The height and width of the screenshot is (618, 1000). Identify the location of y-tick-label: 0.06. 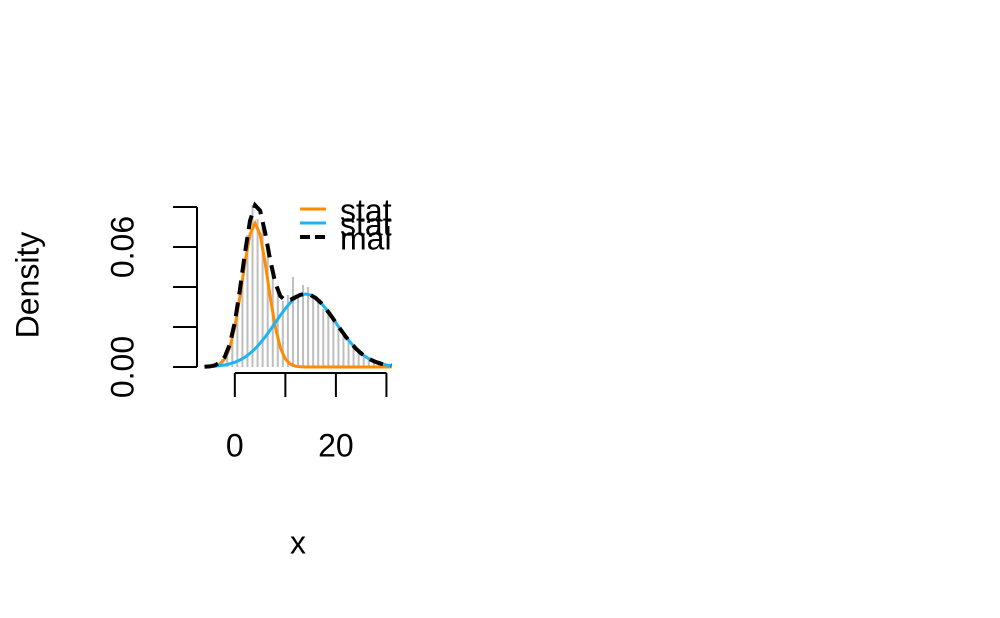
(122, 247).